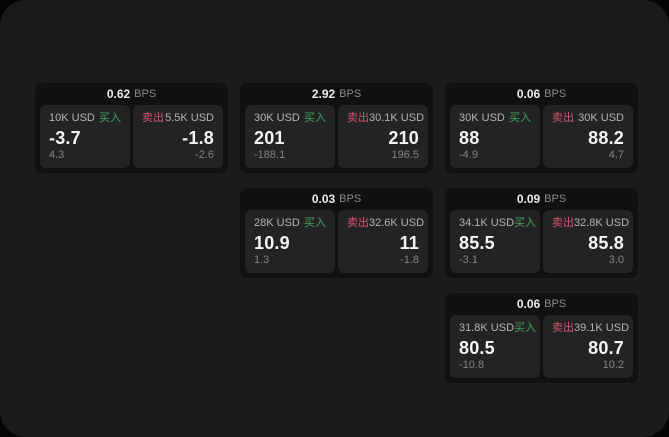 The image size is (669, 437). I want to click on bps-value: 0.03, so click(323, 199).